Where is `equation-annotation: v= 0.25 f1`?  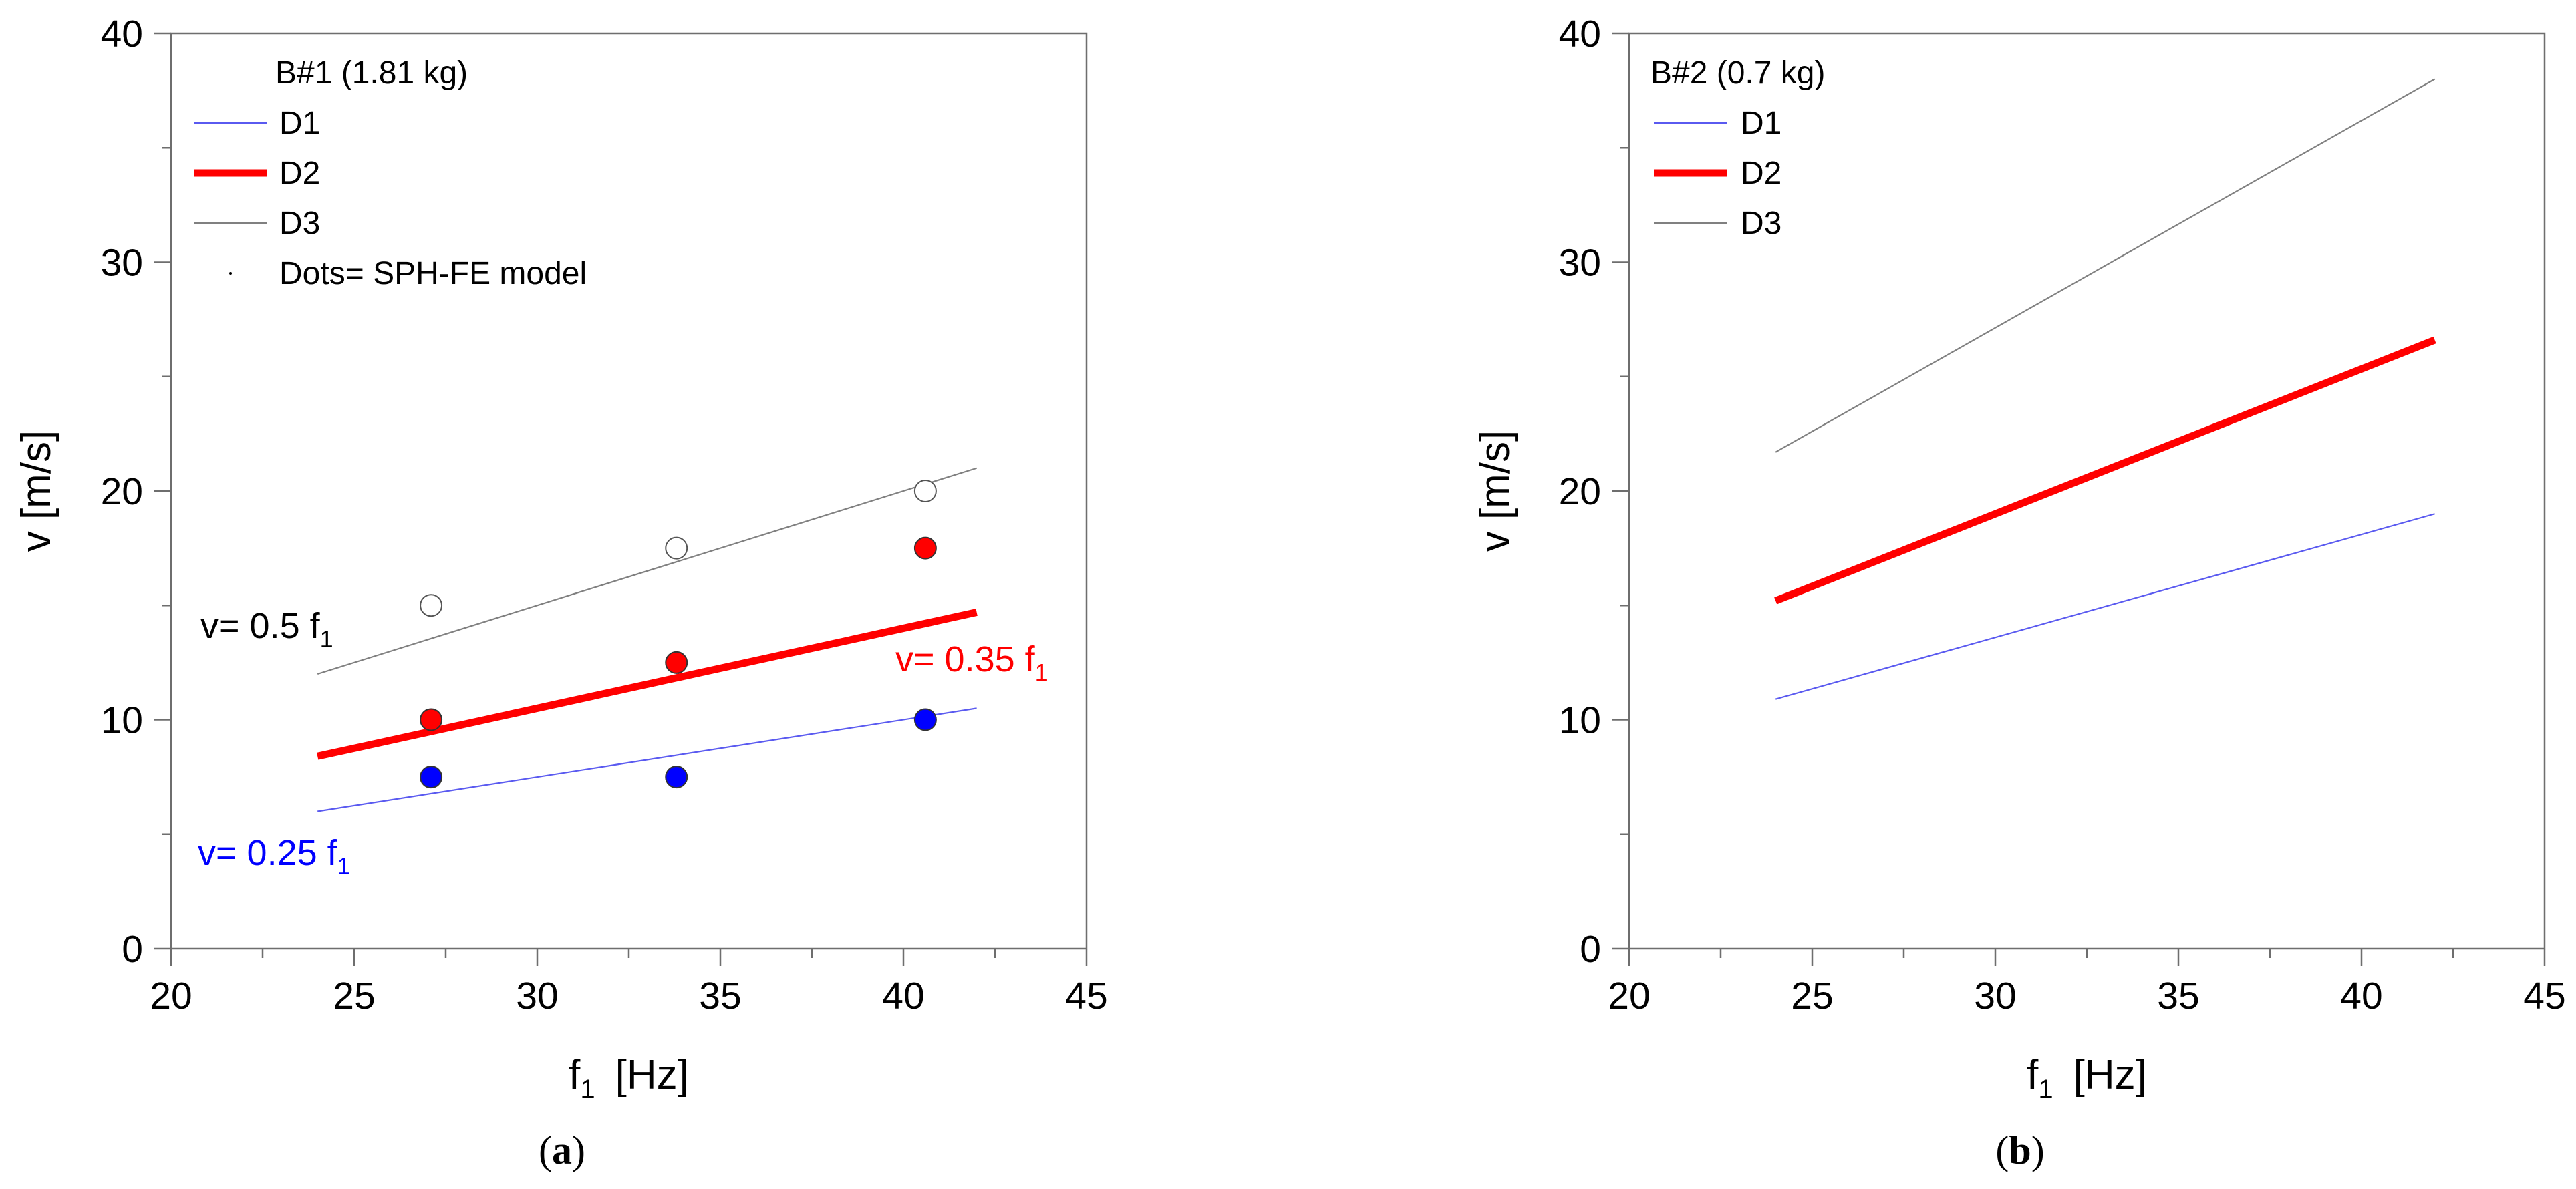 equation-annotation: v= 0.25 f1 is located at coordinates (274, 856).